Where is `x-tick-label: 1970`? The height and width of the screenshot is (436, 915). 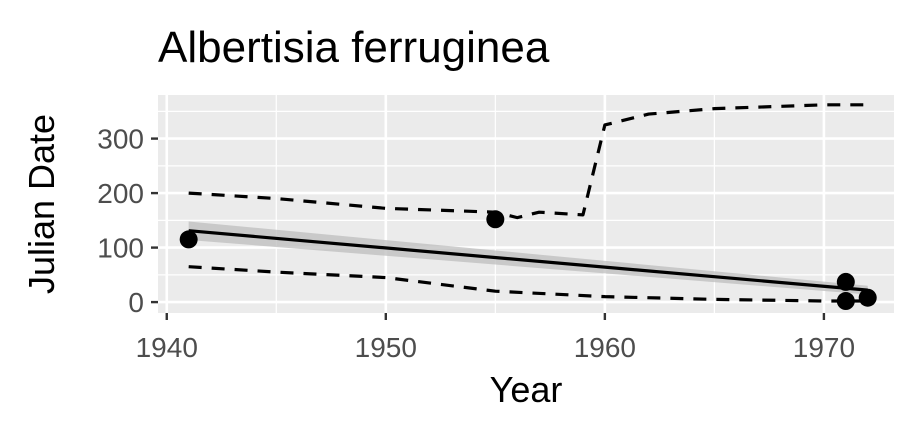
x-tick-label: 1970 is located at coordinates (824, 347).